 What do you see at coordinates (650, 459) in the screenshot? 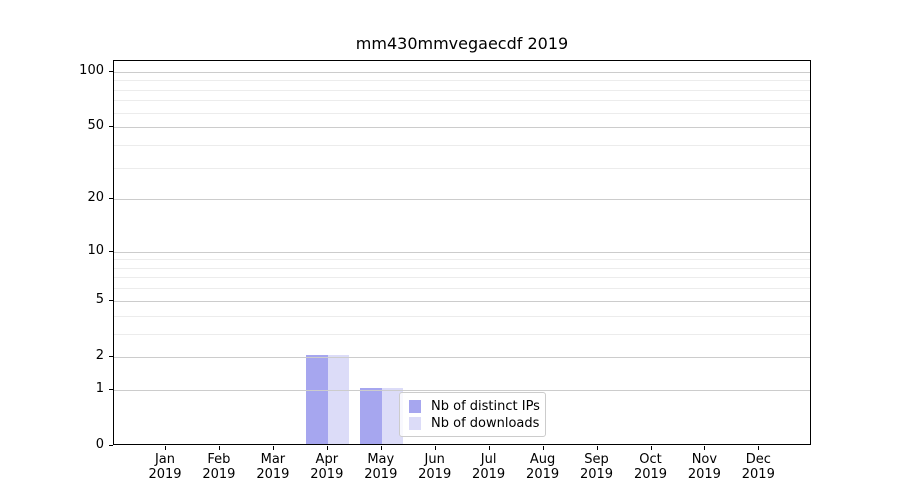
I see `x-tick-month: Oct` at bounding box center [650, 459].